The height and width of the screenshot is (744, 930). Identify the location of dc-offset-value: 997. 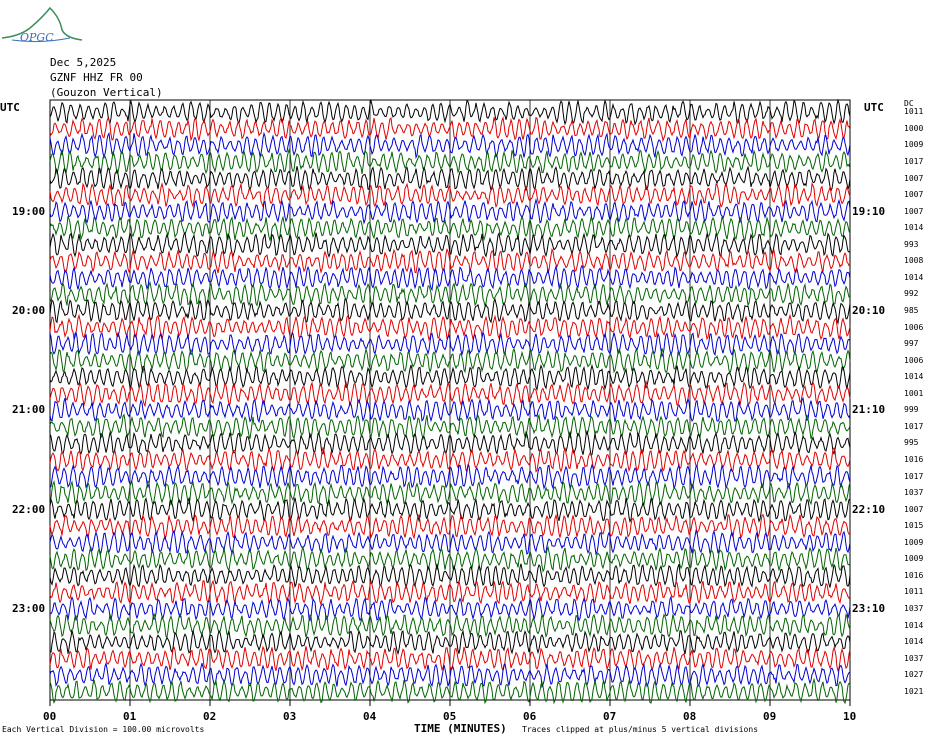
(911, 344).